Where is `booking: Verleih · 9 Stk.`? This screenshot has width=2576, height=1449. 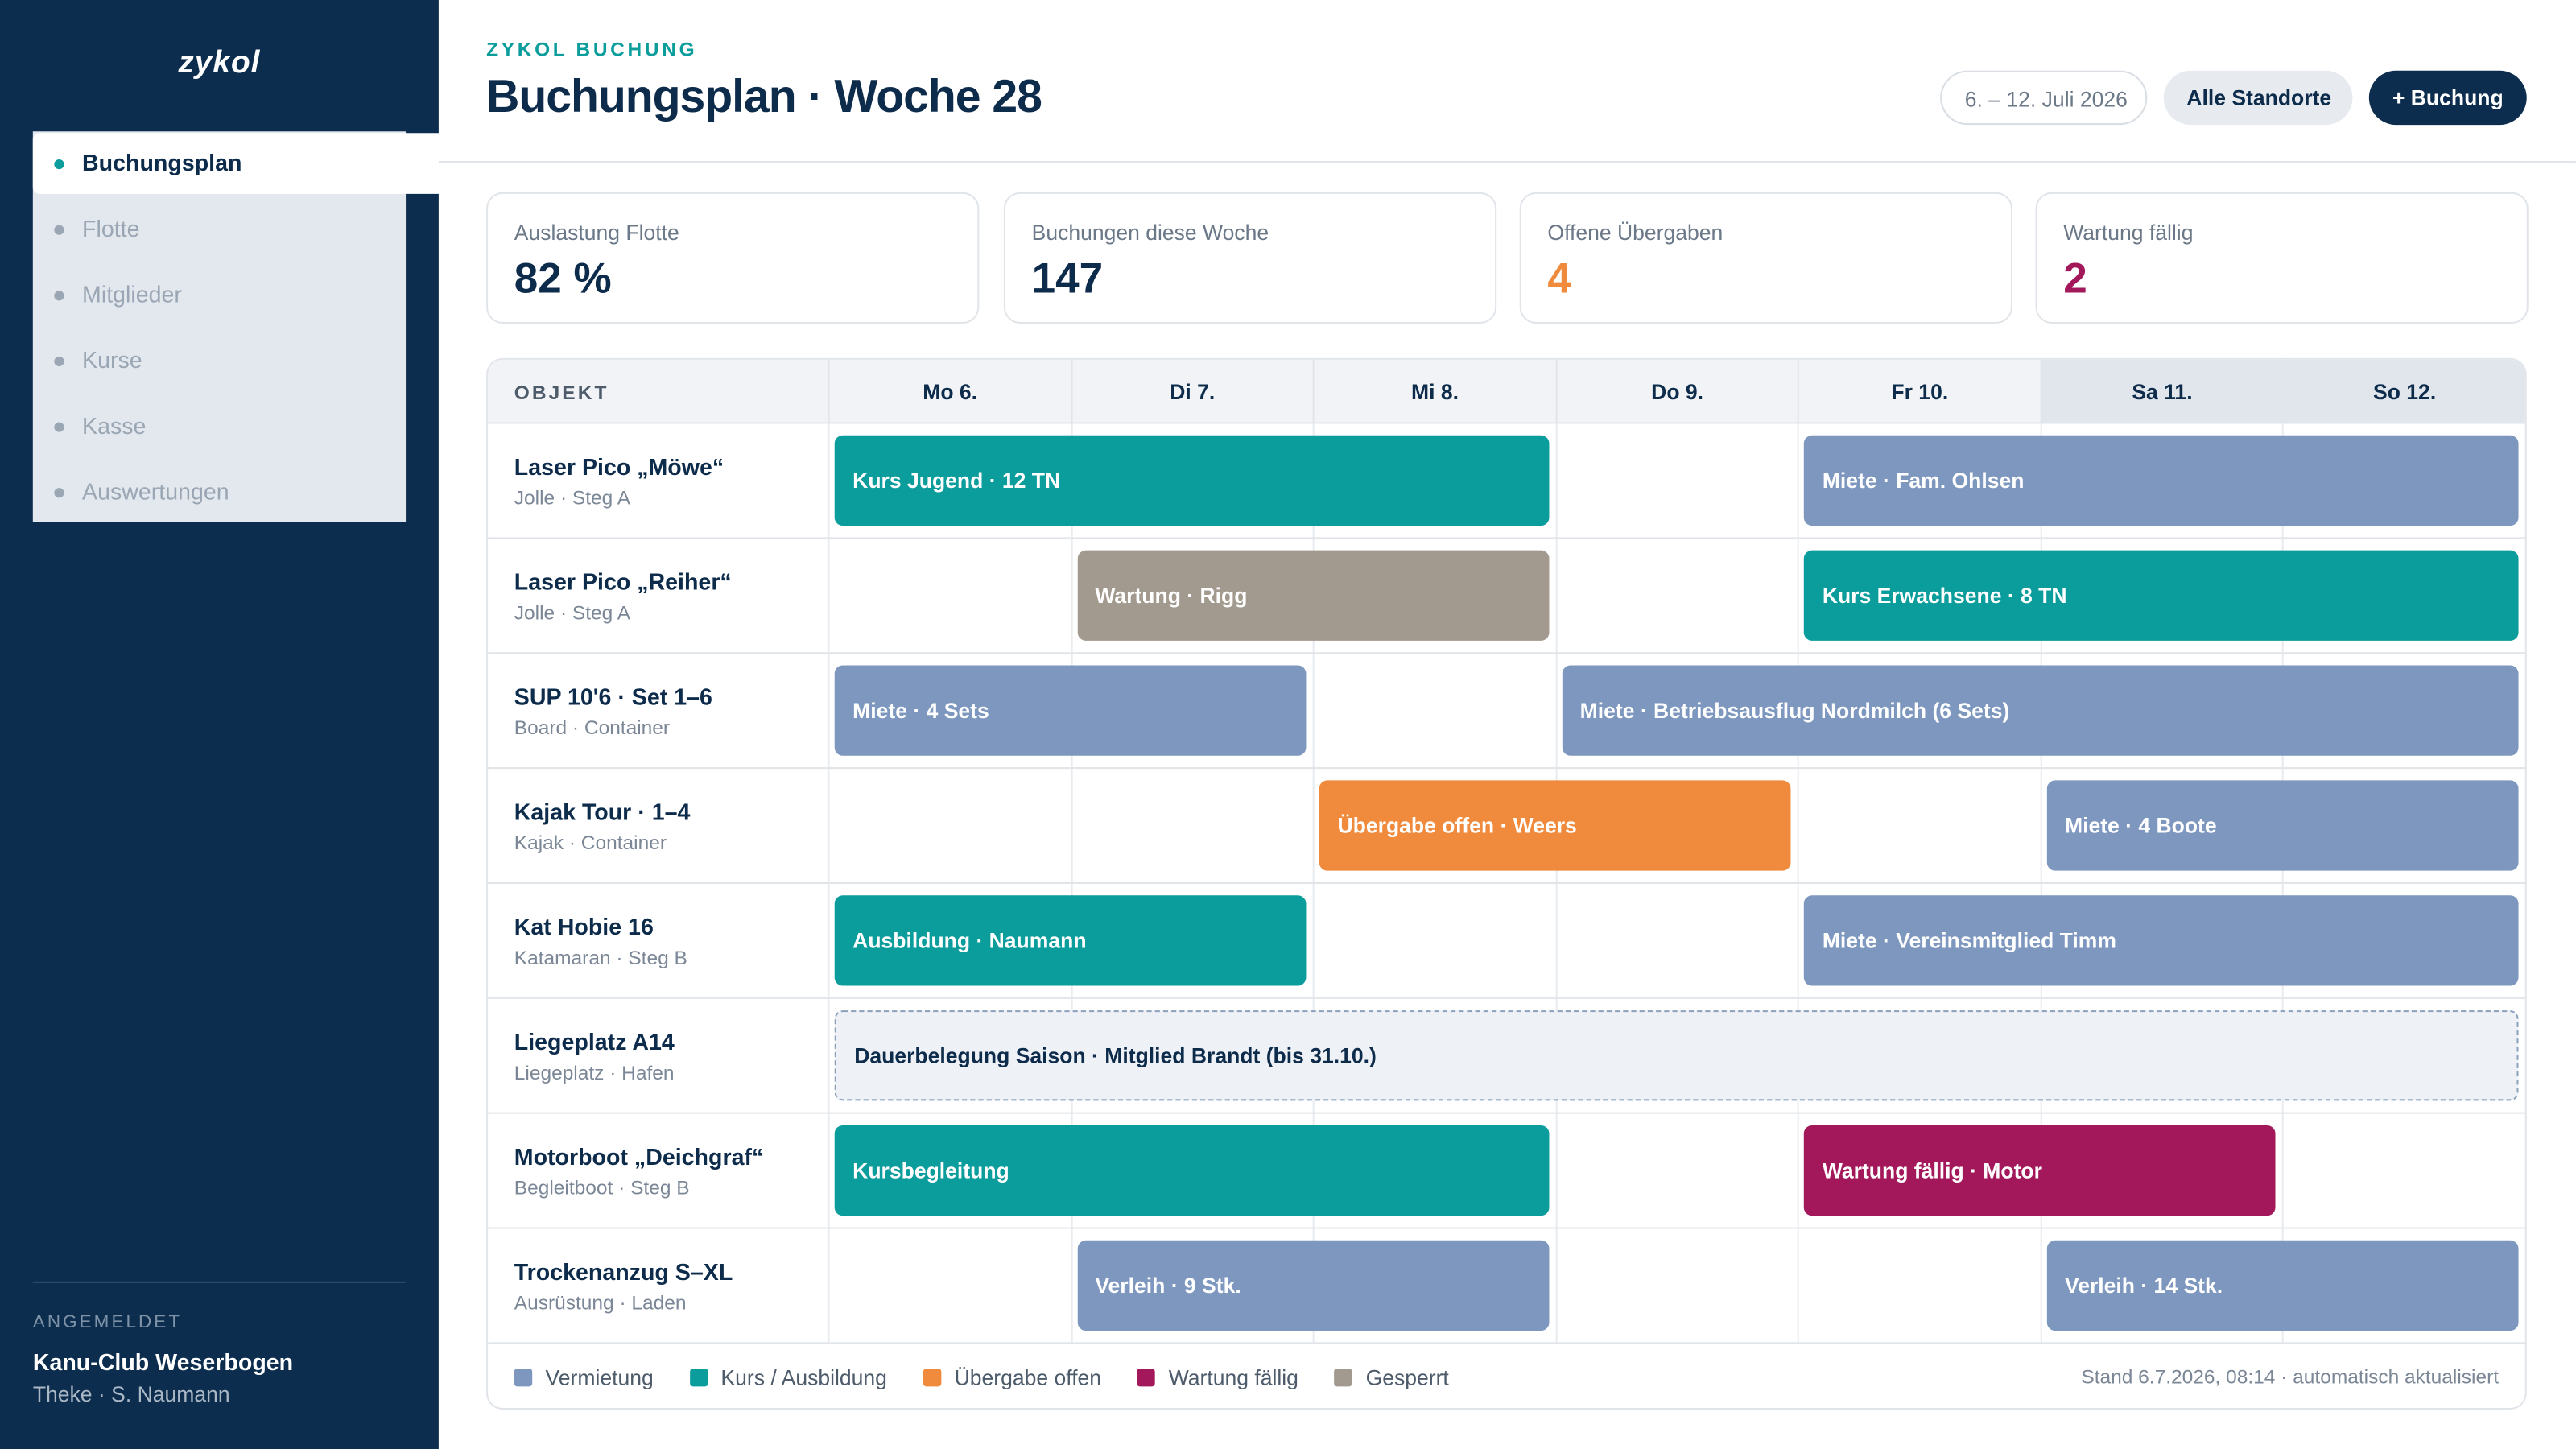 booking: Verleih · 9 Stk. is located at coordinates (1312, 1285).